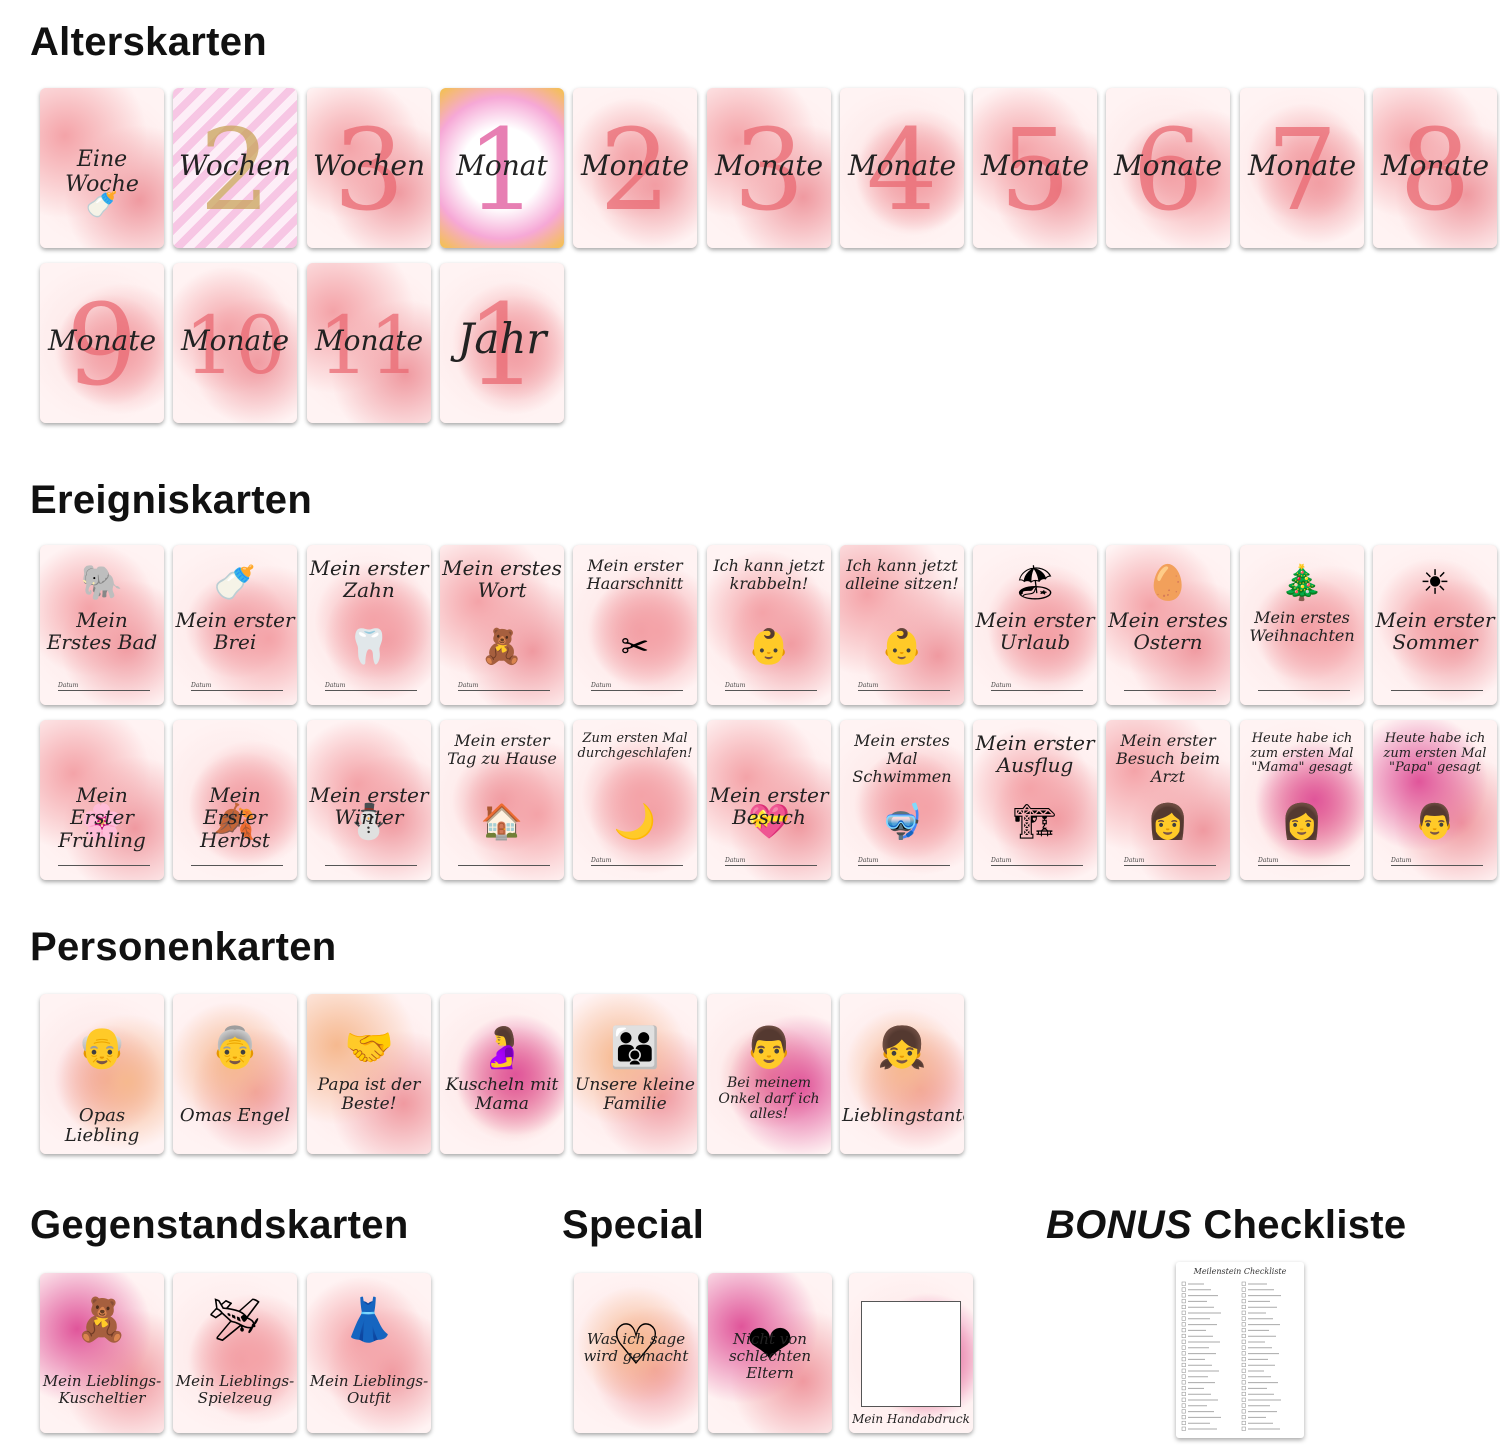 This screenshot has height=1445, width=1500. What do you see at coordinates (1035, 168) in the screenshot?
I see `alters-card: 5 Monate` at bounding box center [1035, 168].